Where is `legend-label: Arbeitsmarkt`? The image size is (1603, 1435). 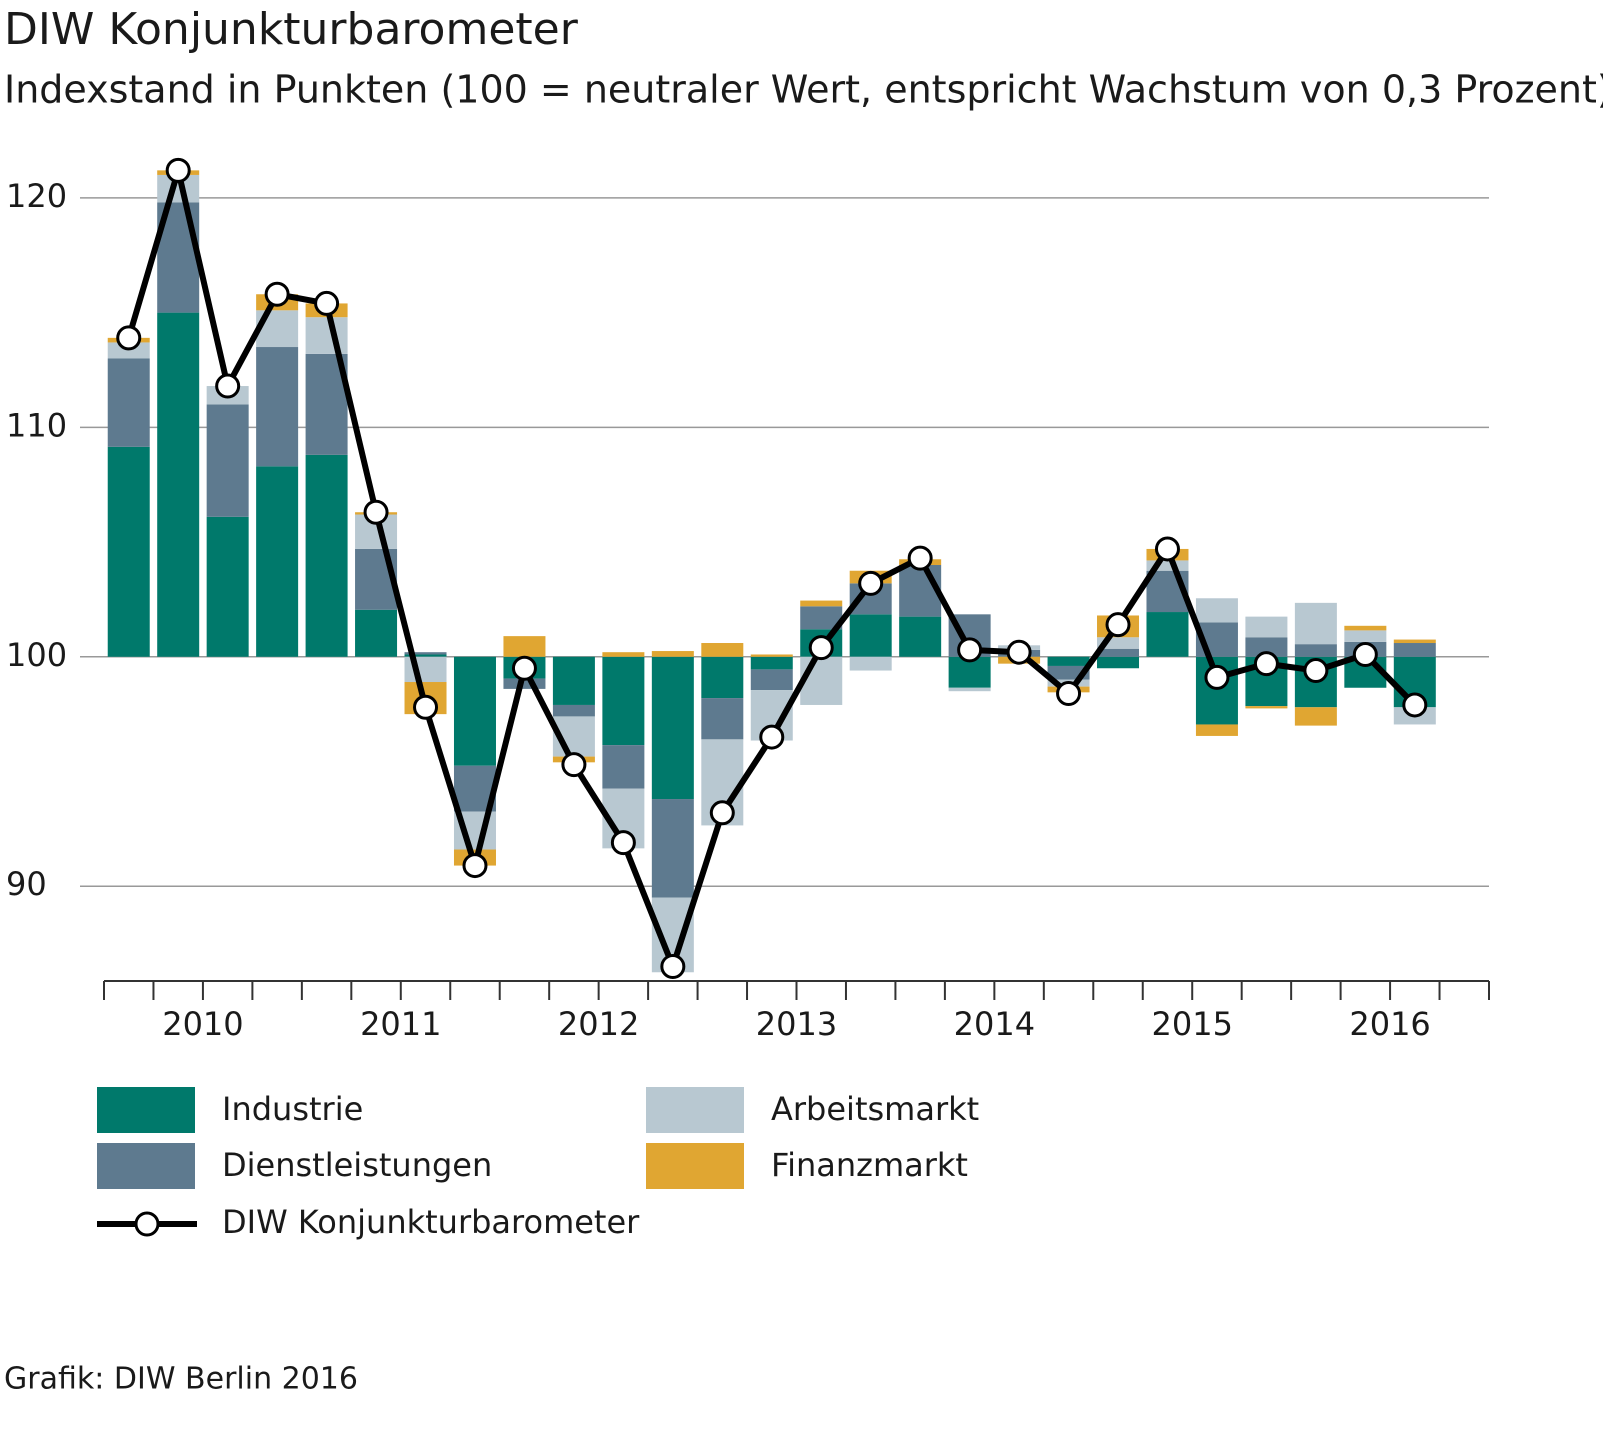 legend-label: Arbeitsmarkt is located at coordinates (875, 1109).